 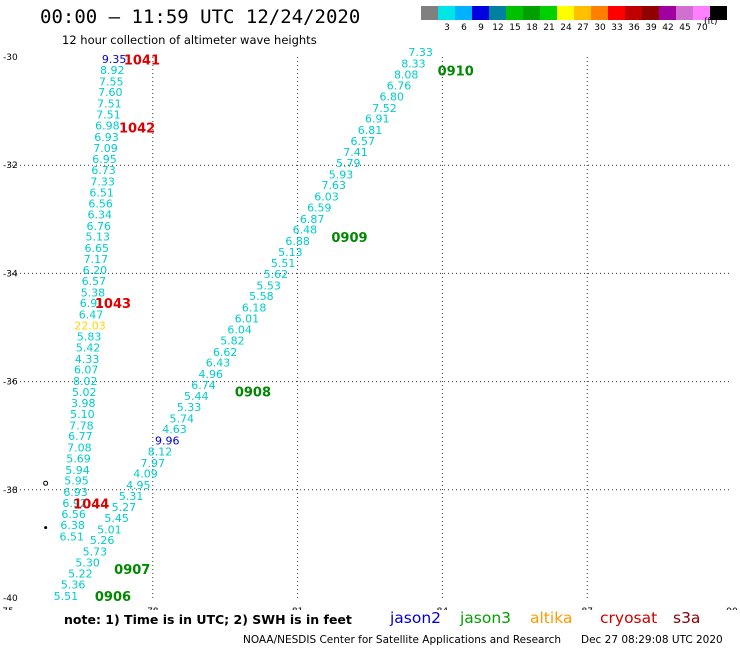 What do you see at coordinates (153, 463) in the screenshot?
I see `wave-height-value: 7.97` at bounding box center [153, 463].